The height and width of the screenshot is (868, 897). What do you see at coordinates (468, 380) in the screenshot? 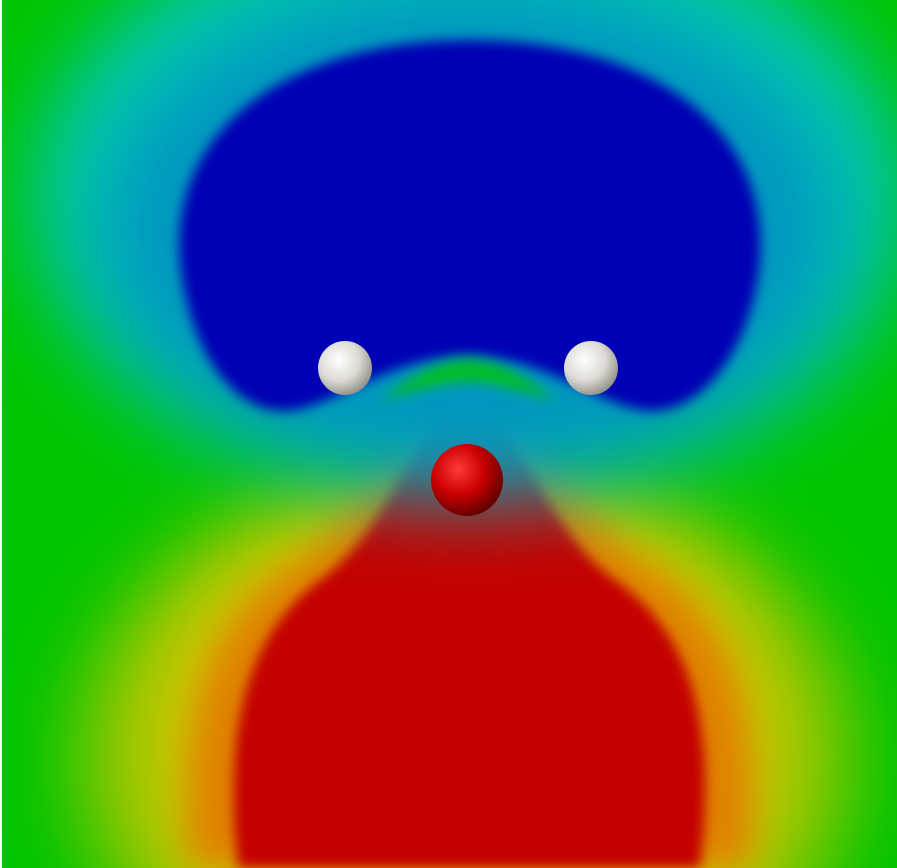
I see `neutral-sliver` at bounding box center [468, 380].